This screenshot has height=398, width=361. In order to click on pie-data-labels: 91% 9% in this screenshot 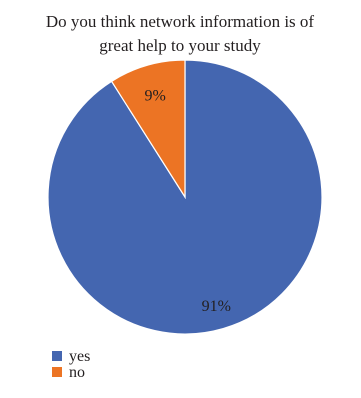, I will do `click(188, 200)`.